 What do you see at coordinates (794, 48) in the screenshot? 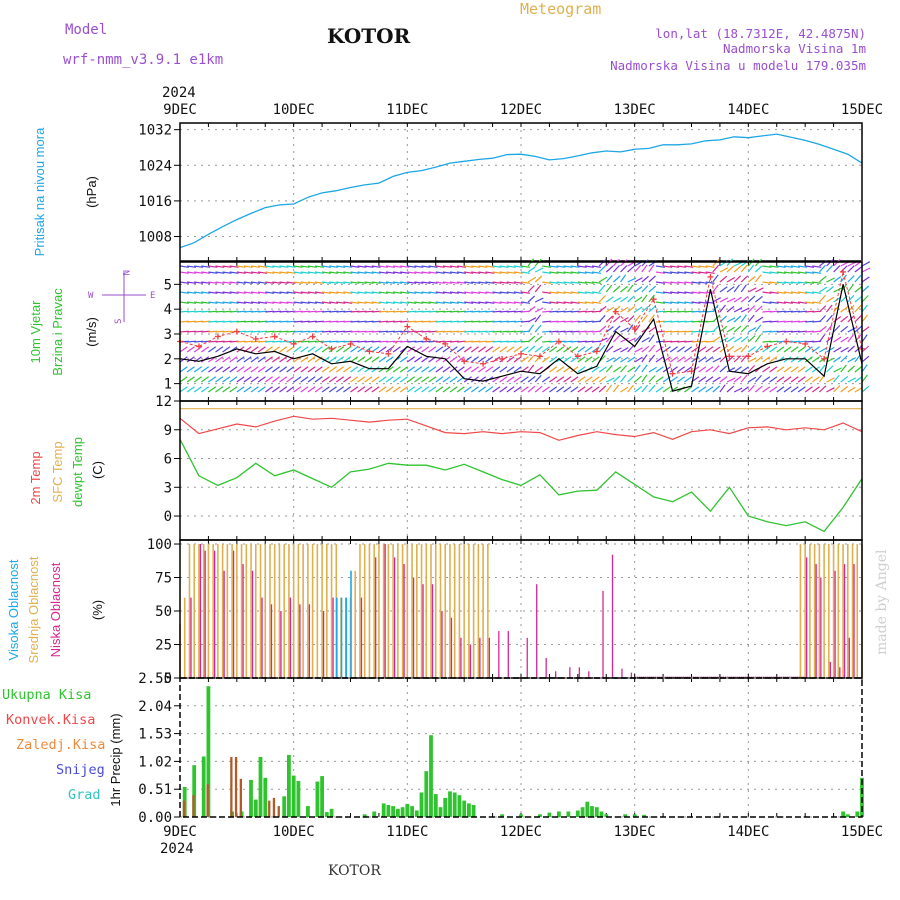
I see `altitude-label: Nadmorska Visina 1m` at bounding box center [794, 48].